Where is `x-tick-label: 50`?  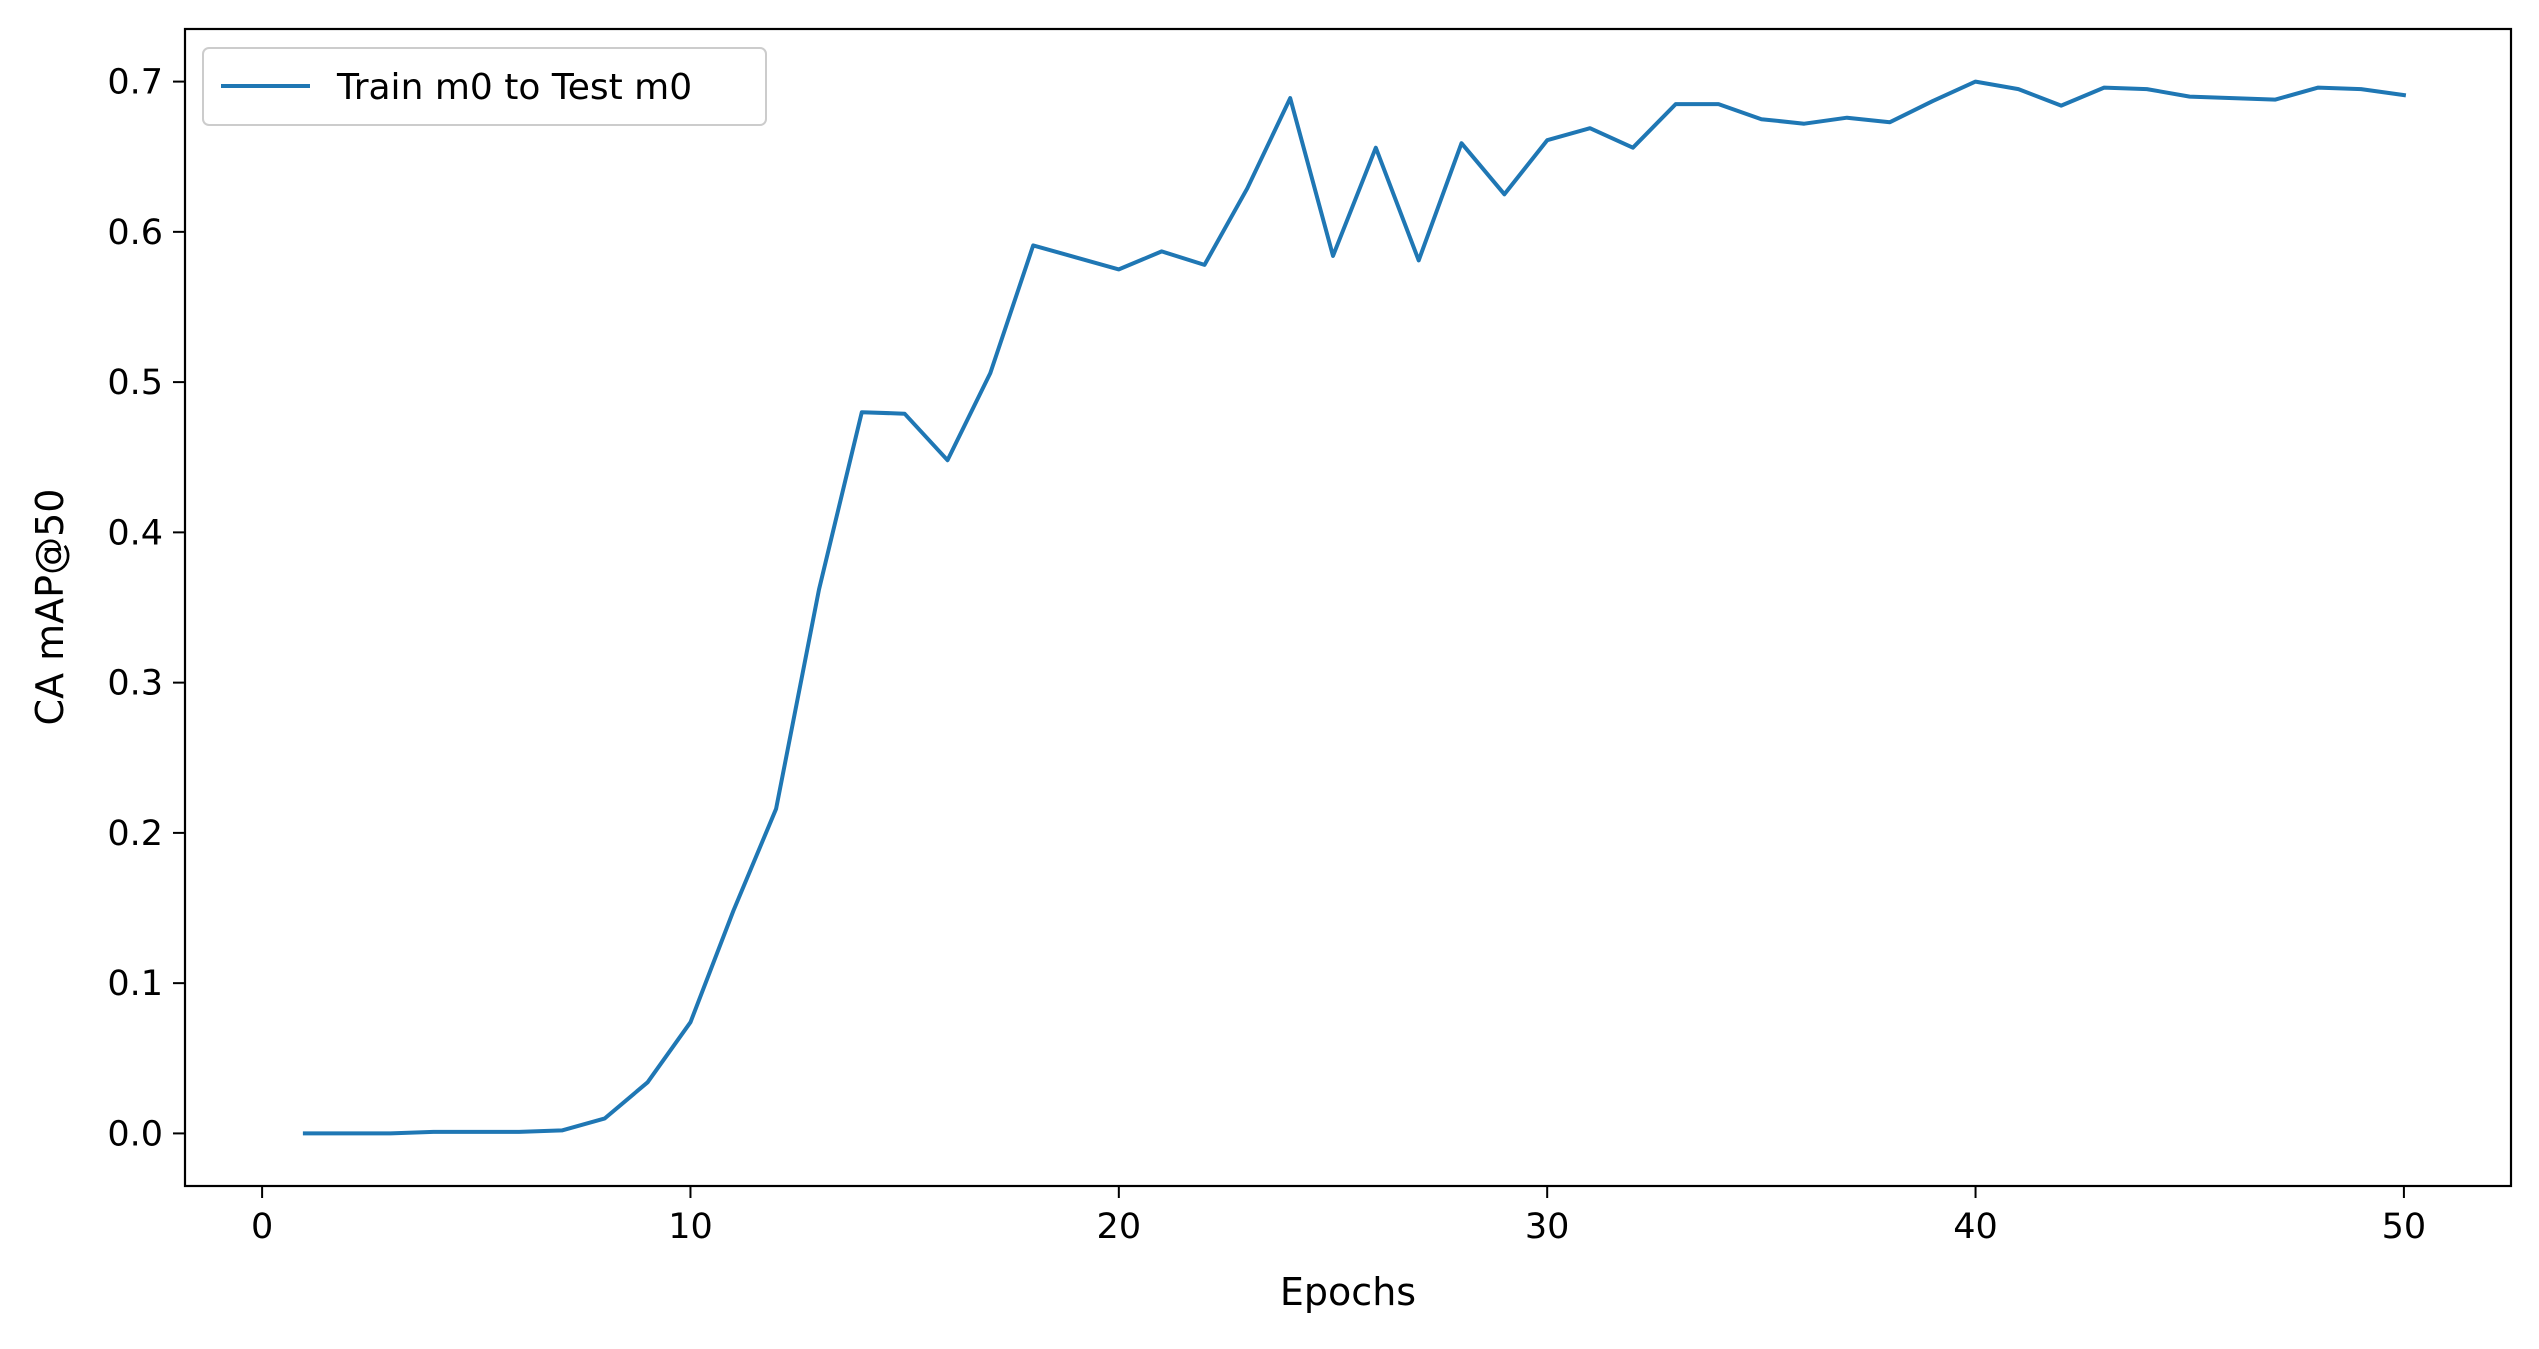 x-tick-label: 50 is located at coordinates (2404, 1227).